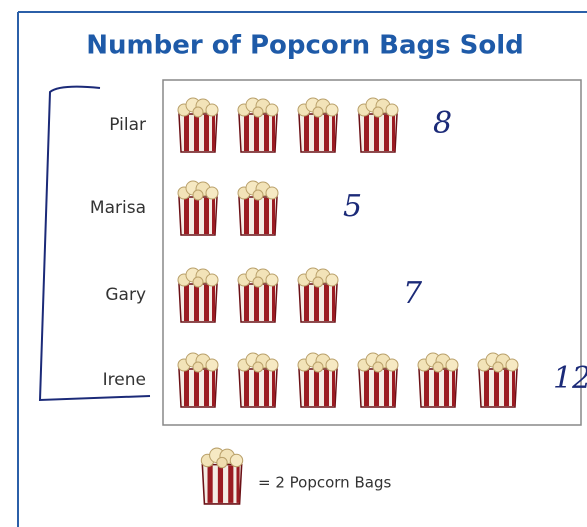  I want to click on chart-title: Number of Popcorn Bags Sold, so click(305, 46).